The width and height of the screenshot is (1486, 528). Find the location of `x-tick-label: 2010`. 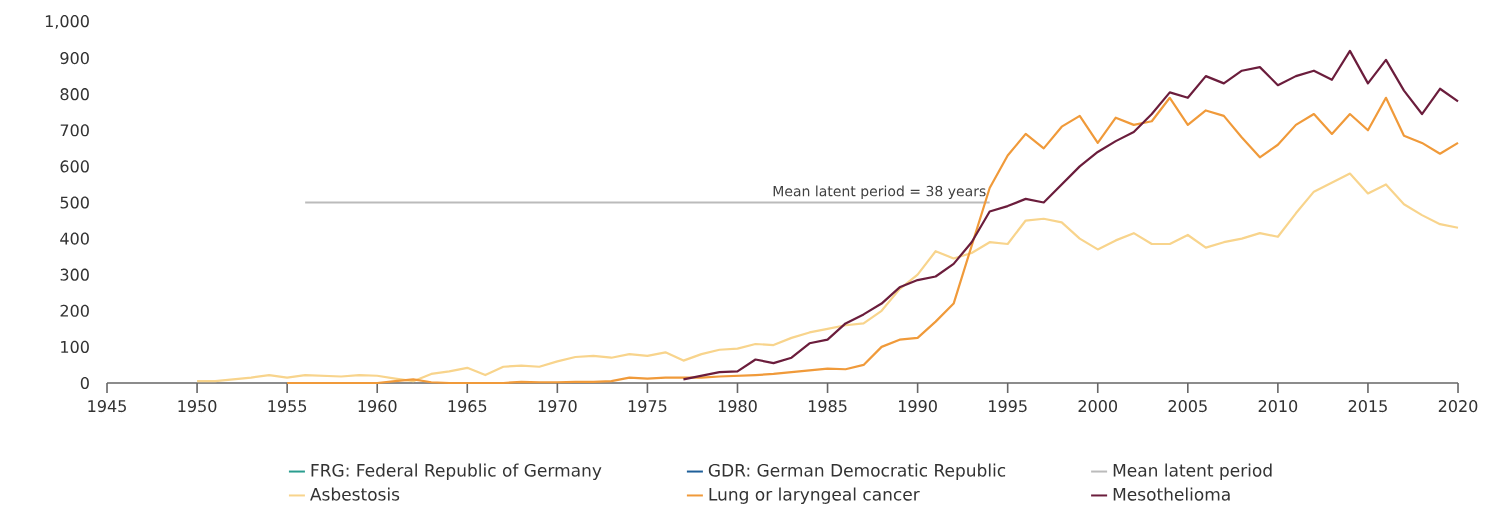

x-tick-label: 2010 is located at coordinates (1278, 406).